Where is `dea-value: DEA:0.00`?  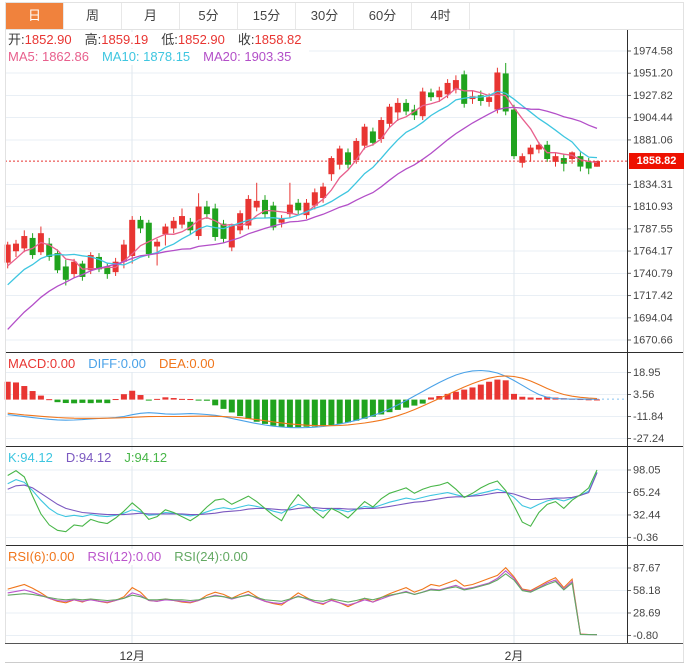
dea-value: DEA:0.00 is located at coordinates (187, 363).